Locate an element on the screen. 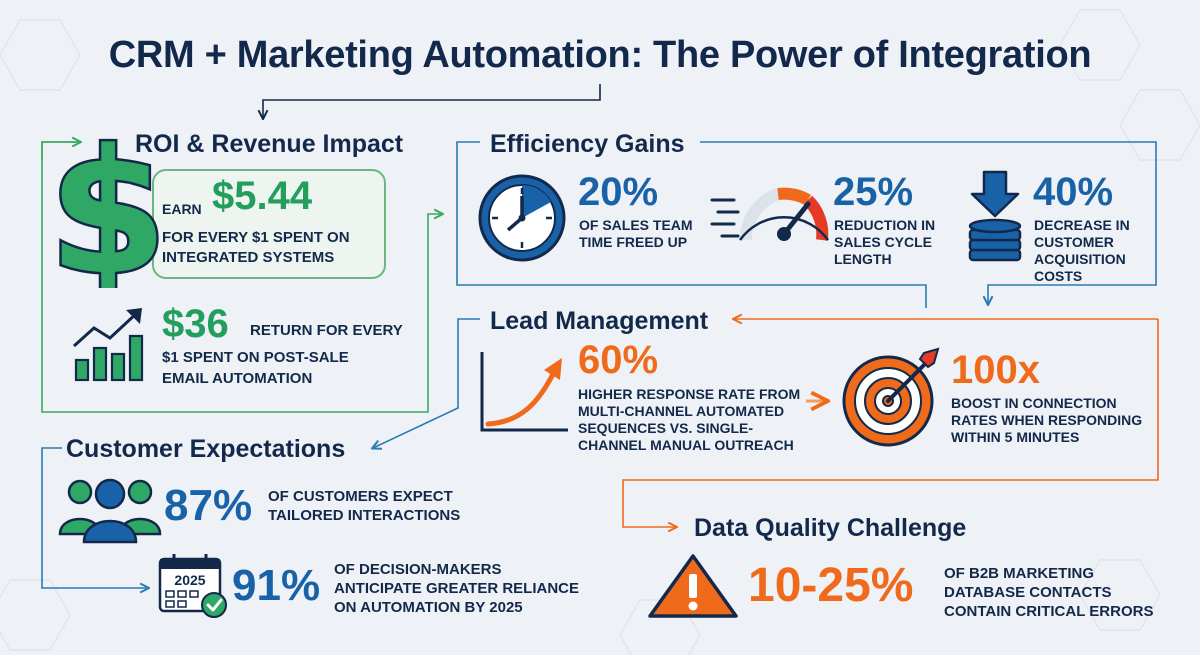  desc-line: DECREASE IN is located at coordinates (1082, 225).